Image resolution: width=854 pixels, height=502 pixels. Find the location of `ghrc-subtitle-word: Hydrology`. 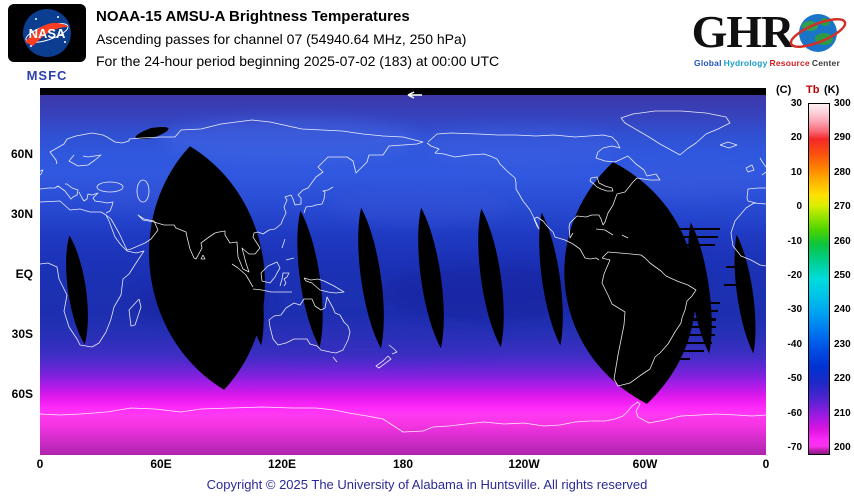

ghrc-subtitle-word: Hydrology is located at coordinates (745, 63).